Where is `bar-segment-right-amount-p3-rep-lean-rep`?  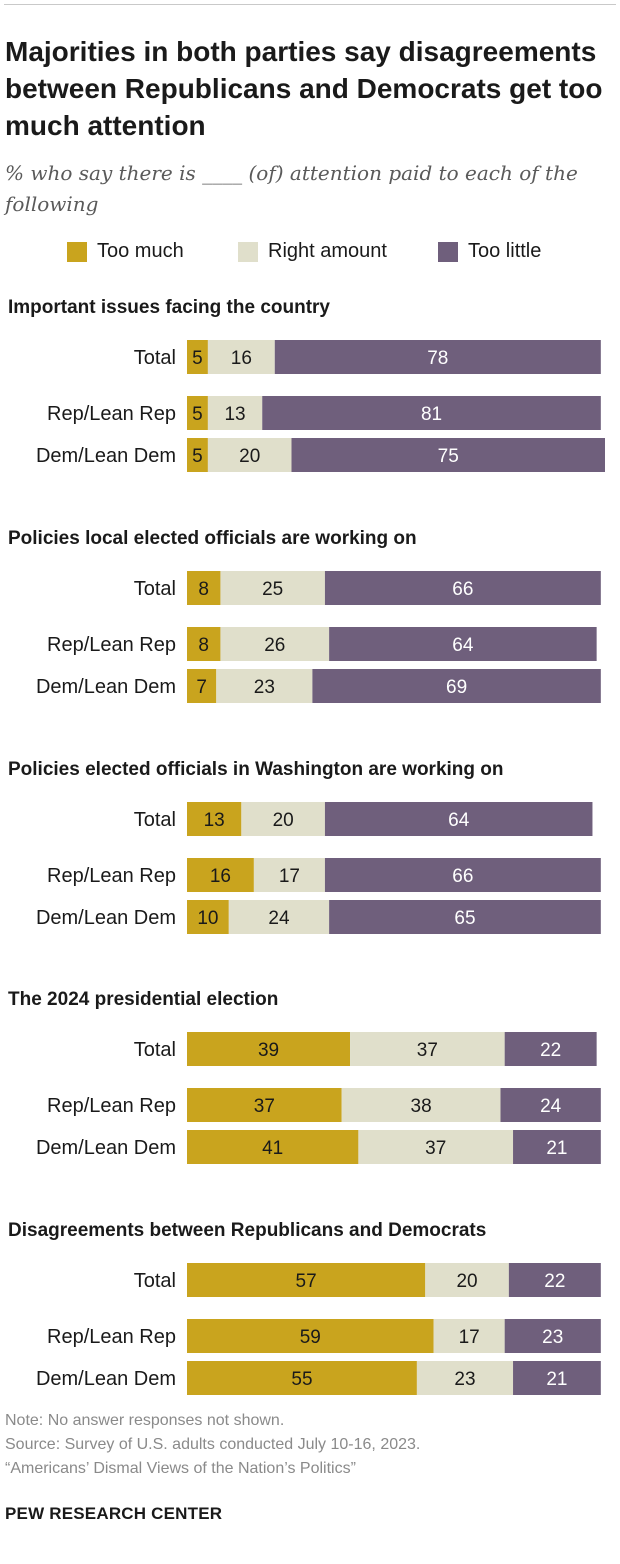 bar-segment-right-amount-p3-rep-lean-rep is located at coordinates (289, 875).